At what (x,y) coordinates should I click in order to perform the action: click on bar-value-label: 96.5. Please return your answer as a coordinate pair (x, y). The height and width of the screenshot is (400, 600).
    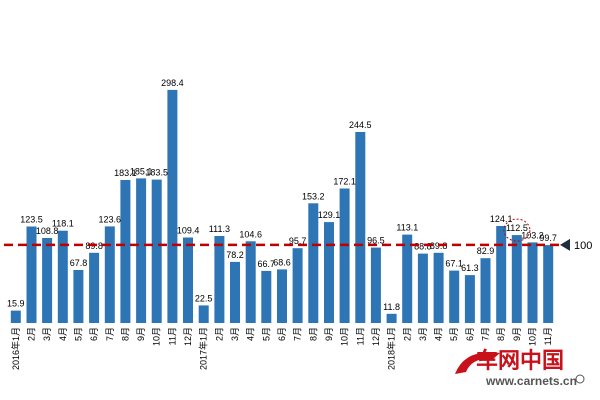
    Looking at the image, I should click on (376, 241).